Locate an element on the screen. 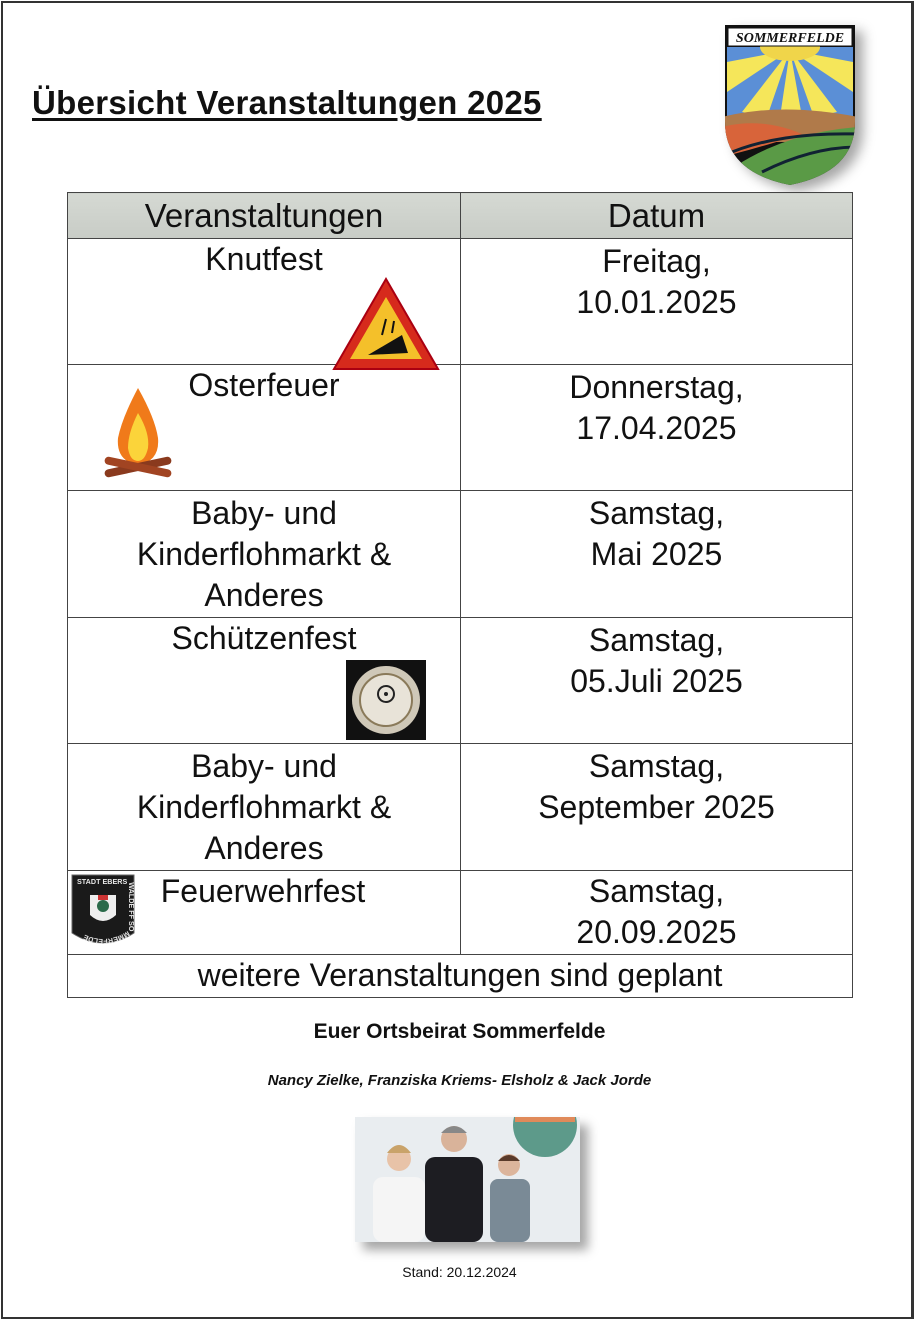 Image resolution: width=919 pixels, height=1323 pixels. event-name: Feuerwehrfest is located at coordinates (263, 891).